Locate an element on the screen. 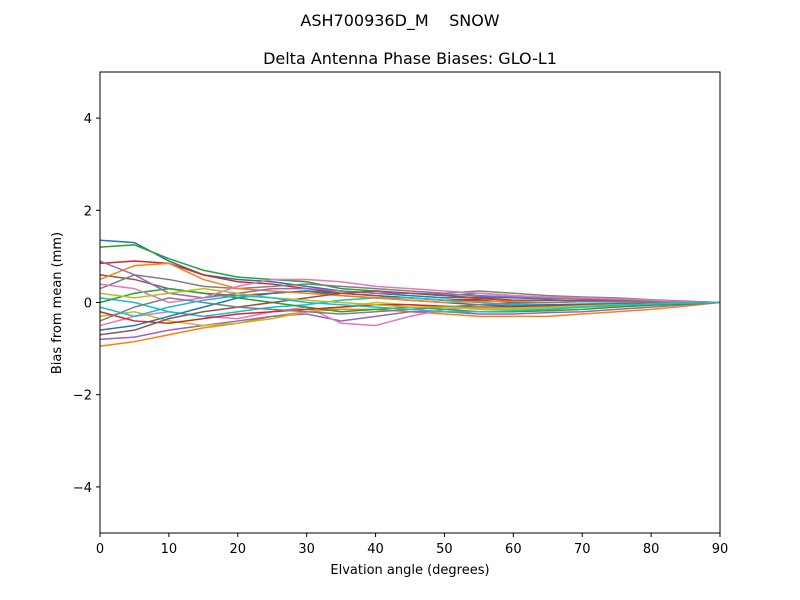 This screenshot has height=600, width=800. suptitle: ASH700936D_M SNOW is located at coordinates (399, 21).